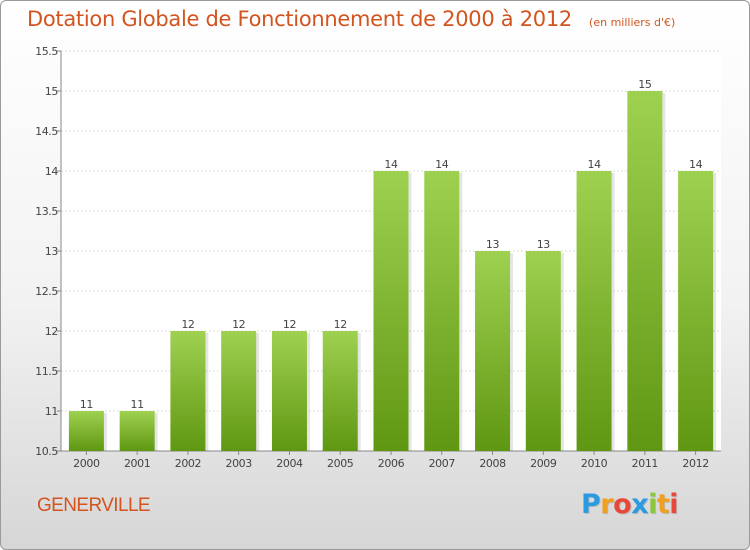 Image resolution: width=750 pixels, height=550 pixels. I want to click on x-tick-label: 2008, so click(492, 463).